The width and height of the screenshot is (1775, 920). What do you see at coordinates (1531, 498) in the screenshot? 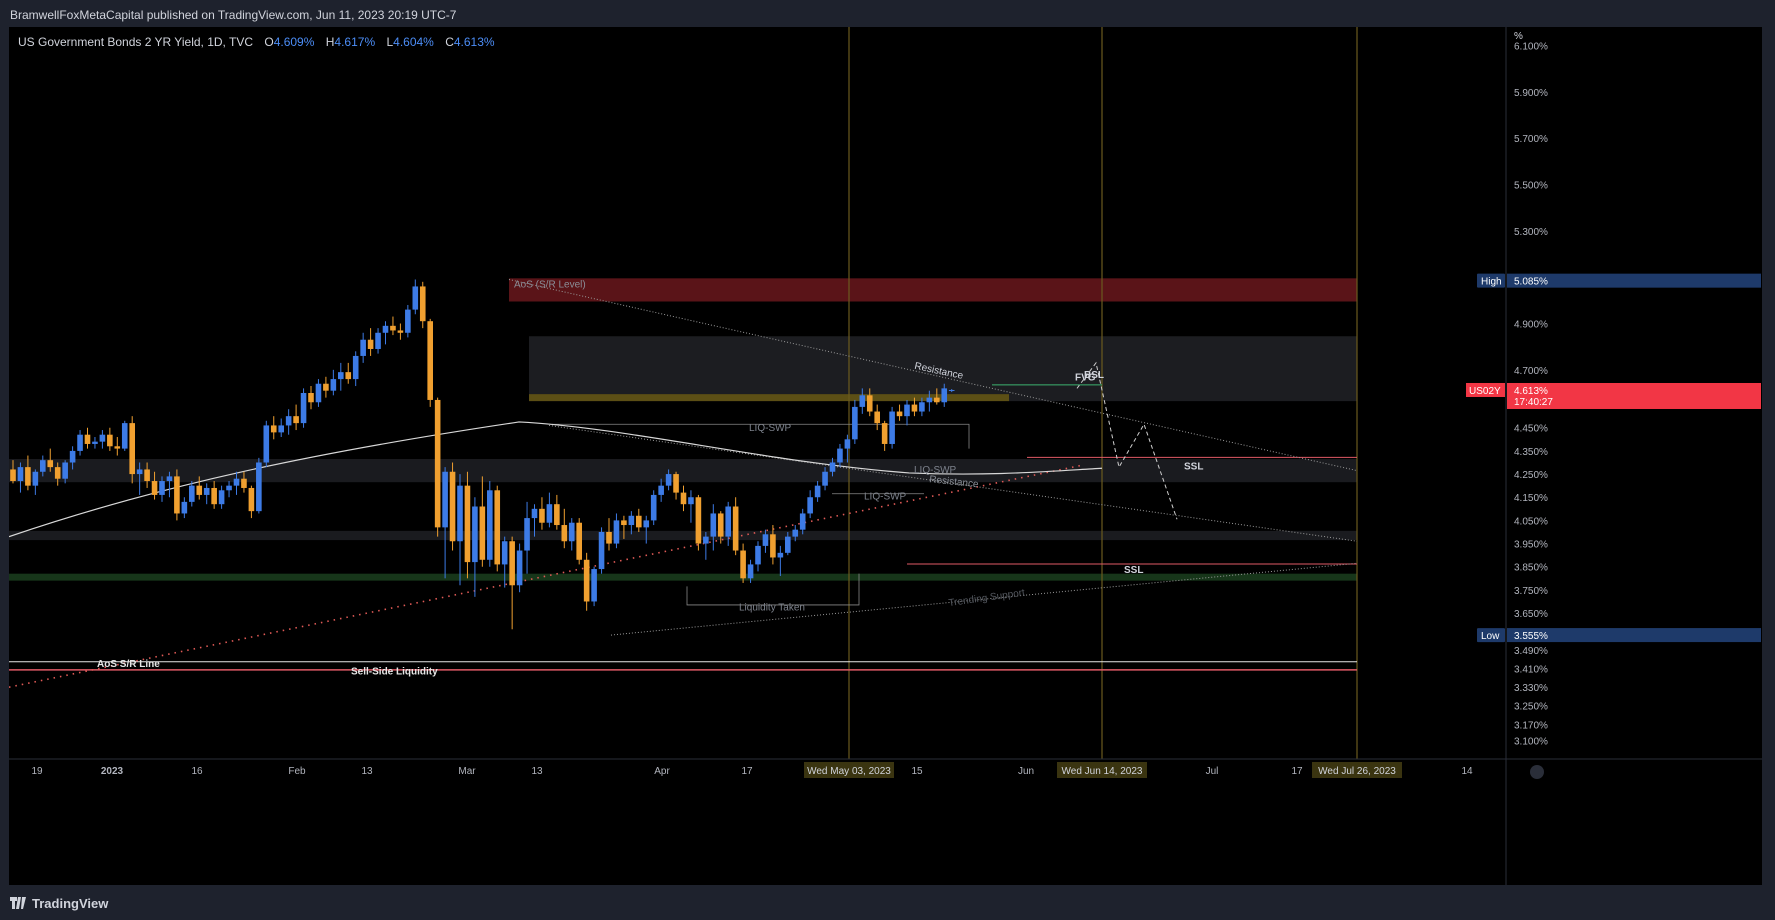
I see `price-tick-label: 4.150%` at bounding box center [1531, 498].